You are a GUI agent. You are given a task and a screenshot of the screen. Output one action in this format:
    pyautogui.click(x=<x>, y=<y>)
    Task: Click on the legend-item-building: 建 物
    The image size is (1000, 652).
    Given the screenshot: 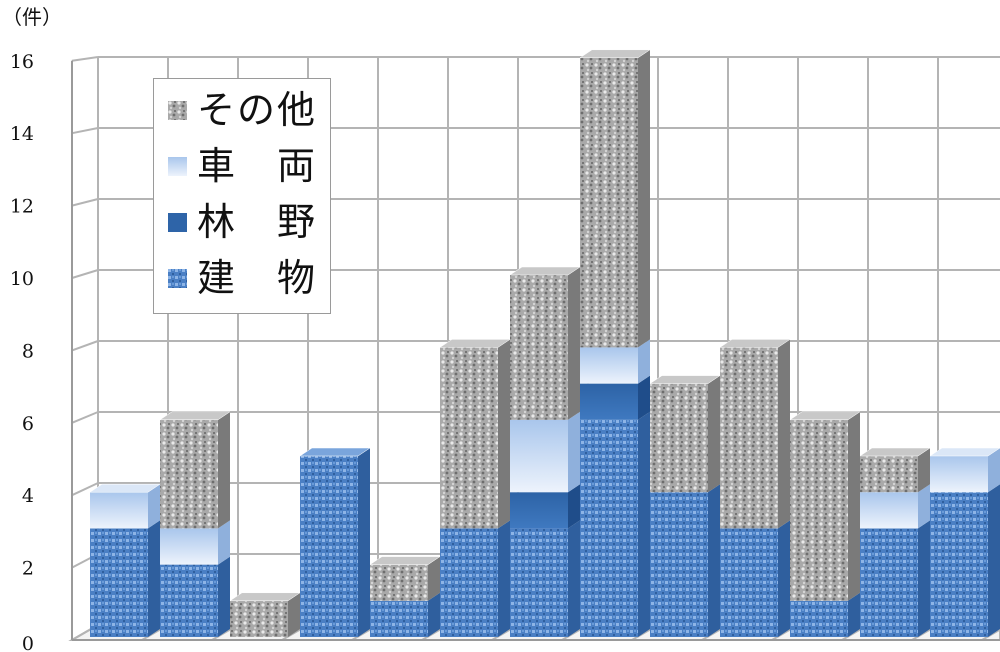 What is the action you would take?
    pyautogui.click(x=242, y=278)
    